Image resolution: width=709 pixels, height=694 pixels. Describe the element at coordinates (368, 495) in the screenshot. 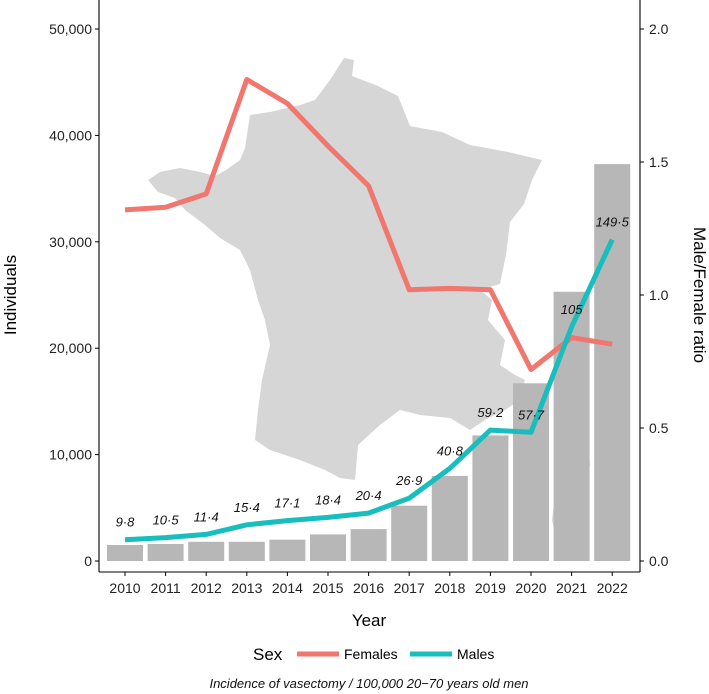

I see `bar-label-2016: 20·4` at that location.